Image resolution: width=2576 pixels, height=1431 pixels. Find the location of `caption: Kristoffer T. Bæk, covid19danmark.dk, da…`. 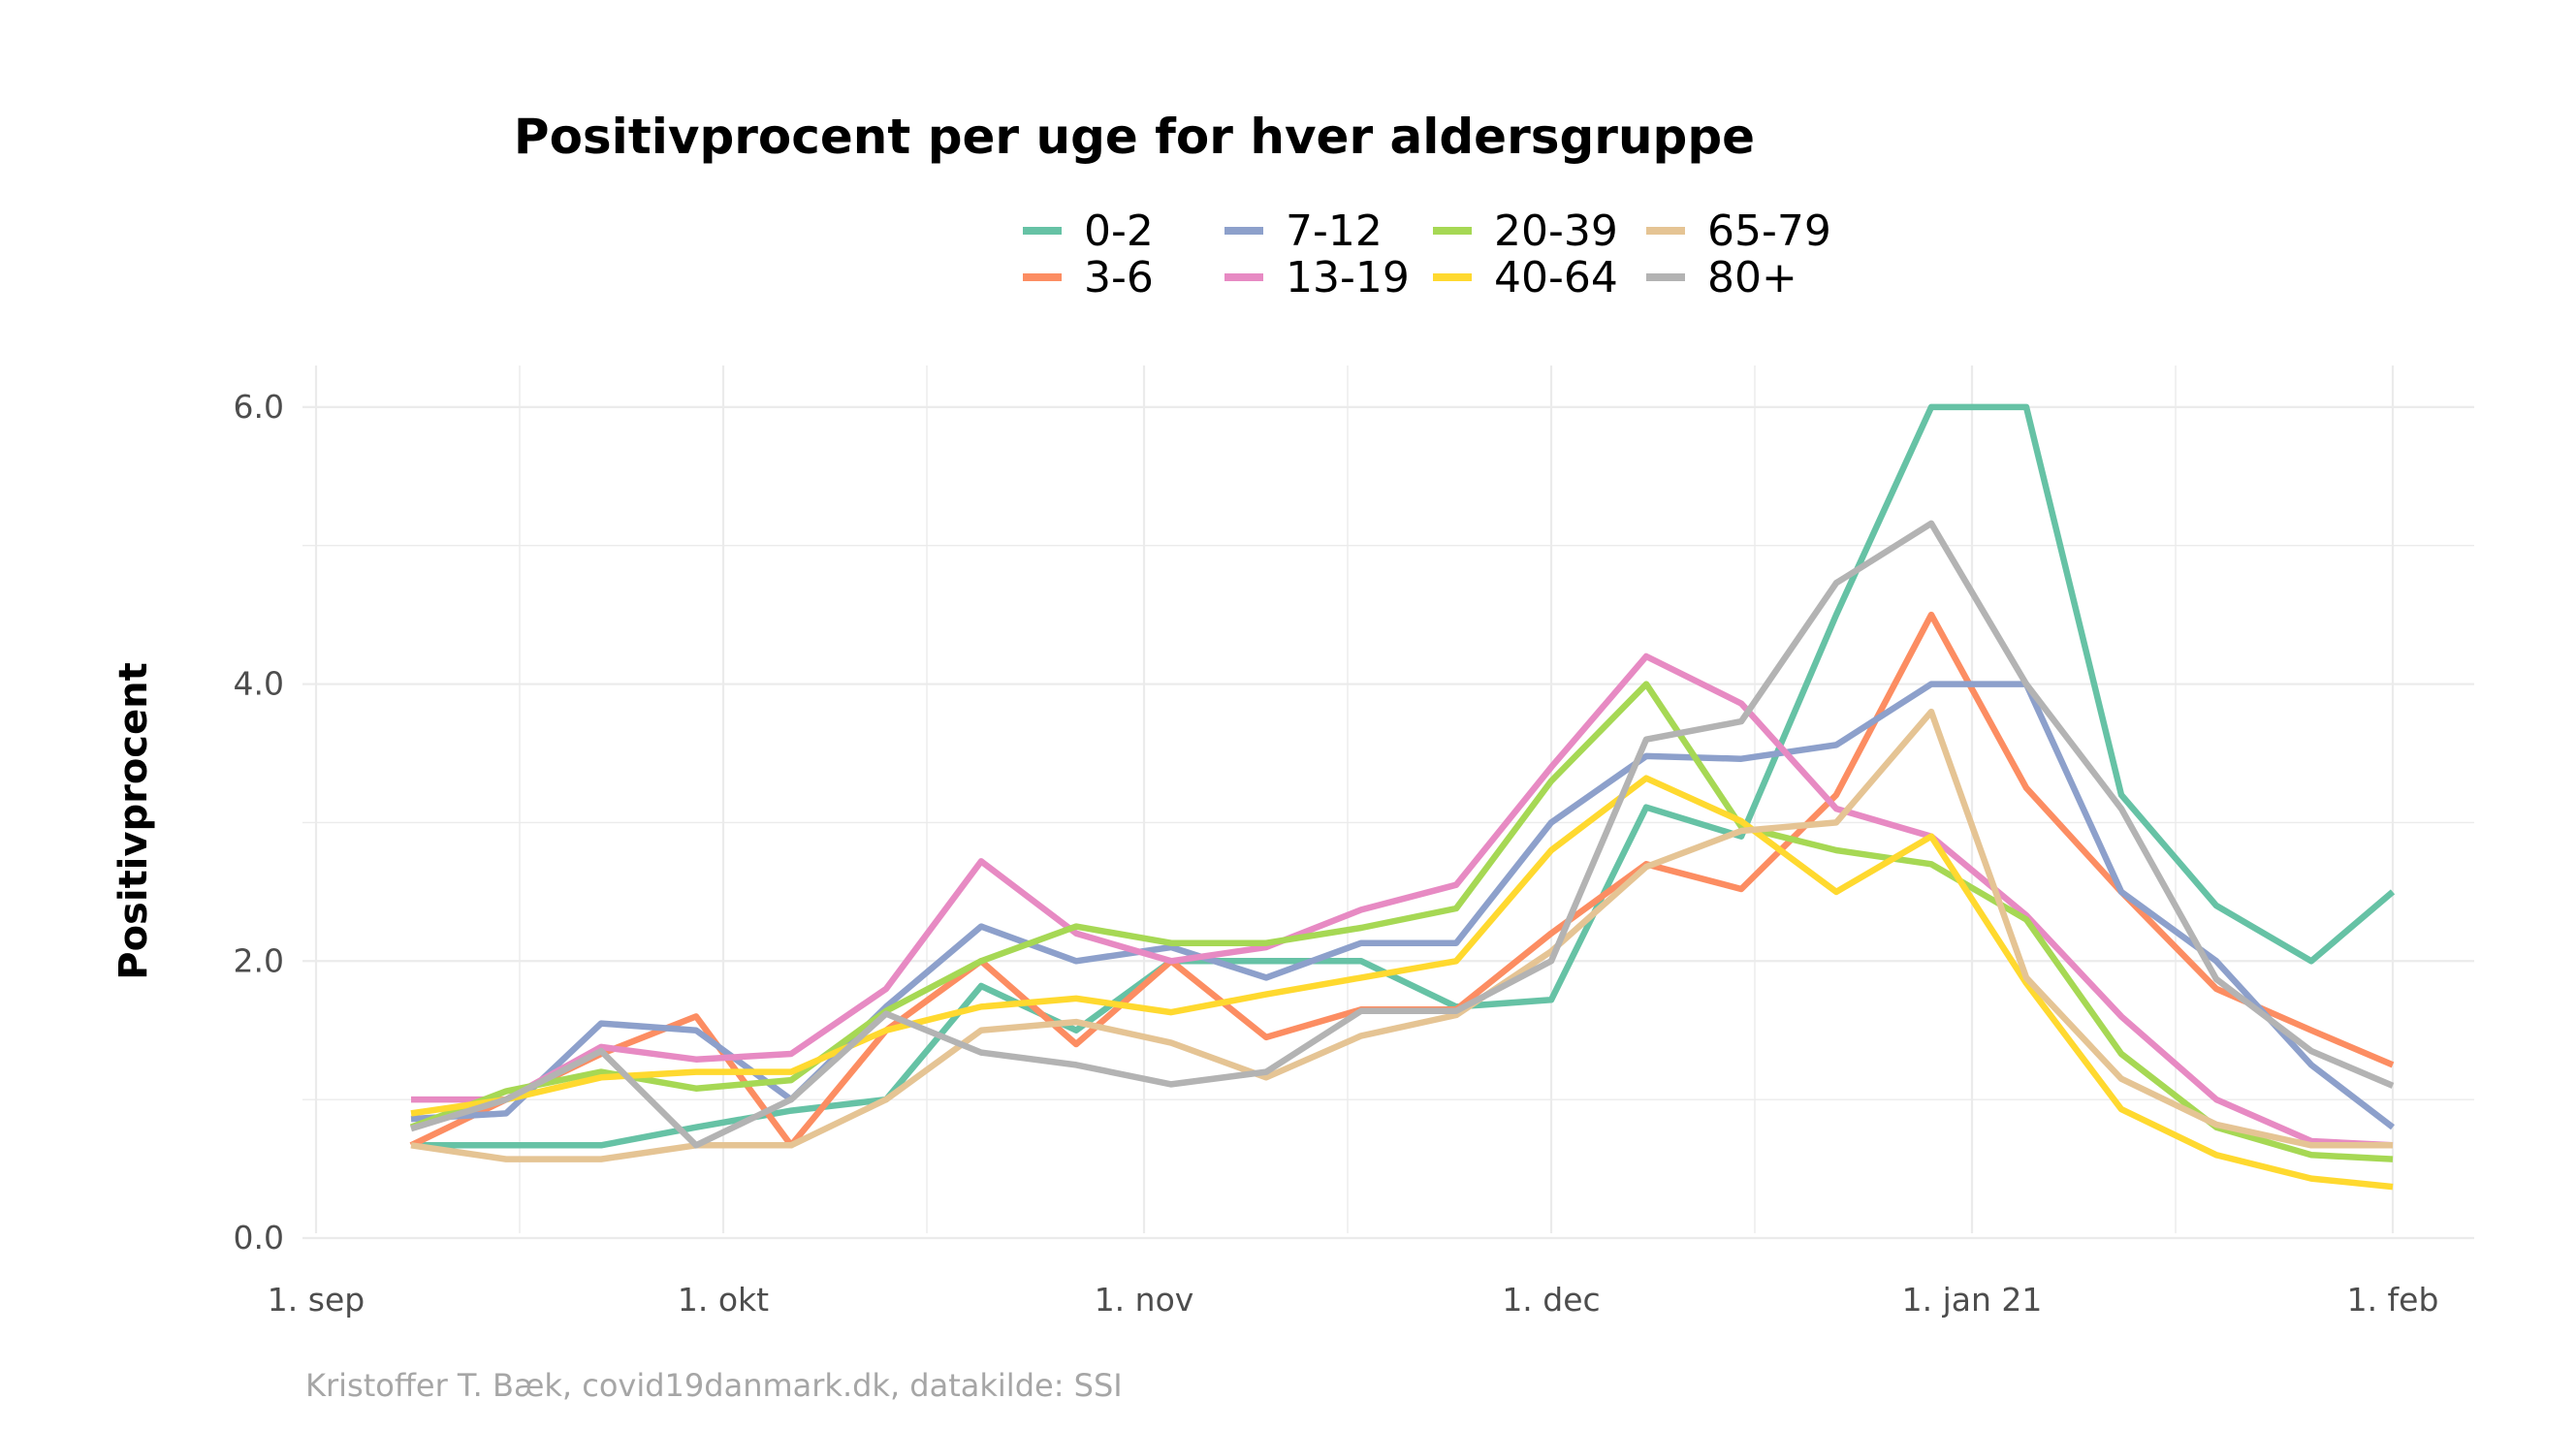

caption: Kristoffer T. Bæk, covid19danmark.dk, da… is located at coordinates (714, 1385).